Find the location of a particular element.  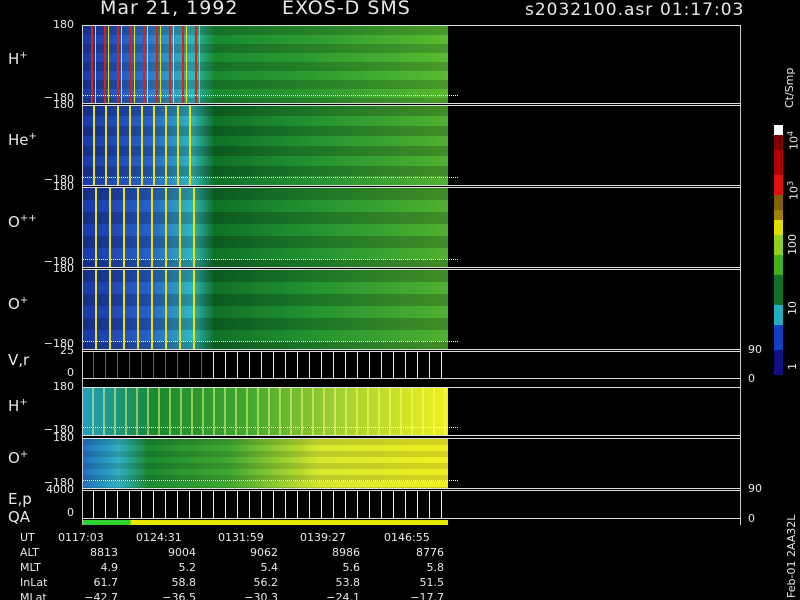

color-bar is located at coordinates (778, 250).